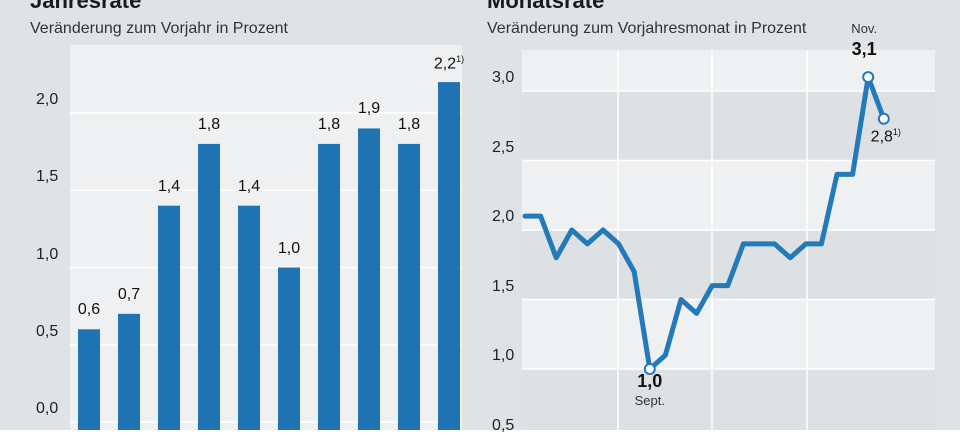 The image size is (960, 435). Describe the element at coordinates (445, 64) in the screenshot. I see `left-bar-value-text: 2,2` at that location.